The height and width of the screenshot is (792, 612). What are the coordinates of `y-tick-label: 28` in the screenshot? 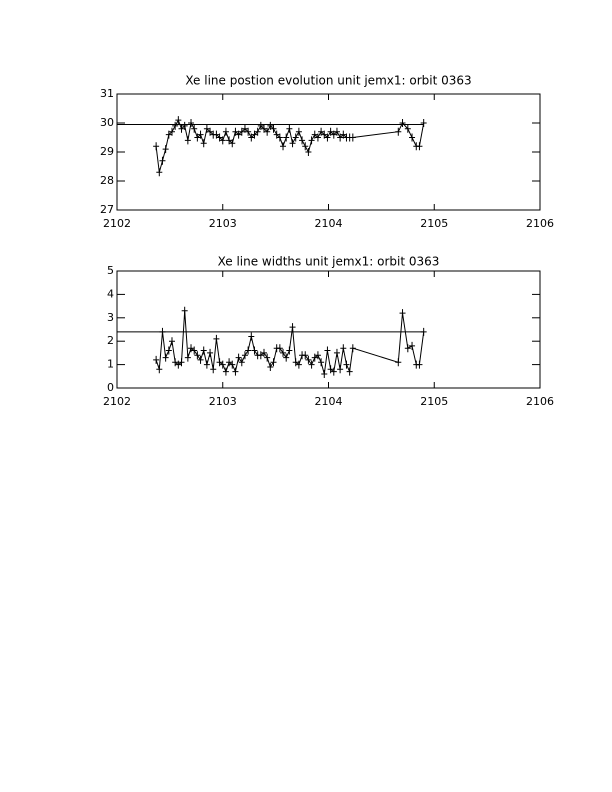 It's located at (107, 180).